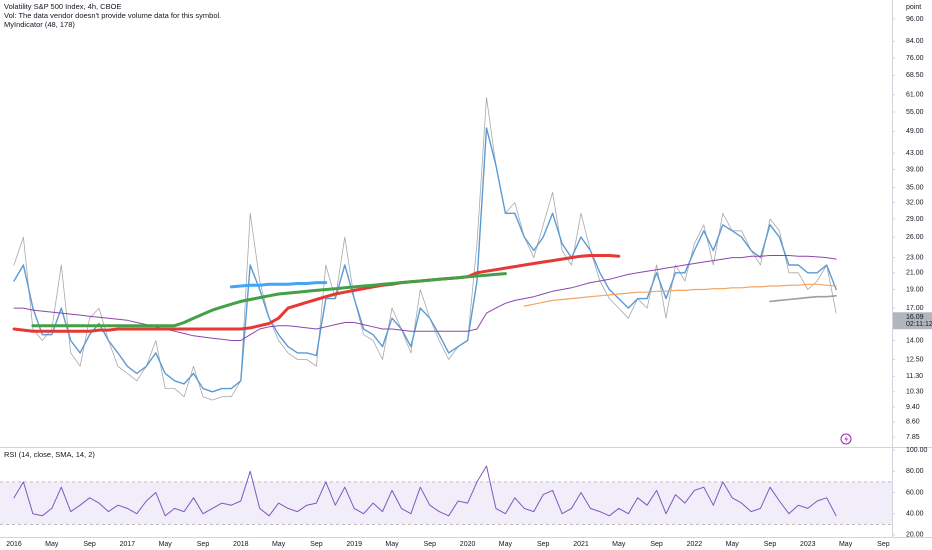  What do you see at coordinates (915, 237) in the screenshot?
I see `y-tick-label: 26.00` at bounding box center [915, 237].